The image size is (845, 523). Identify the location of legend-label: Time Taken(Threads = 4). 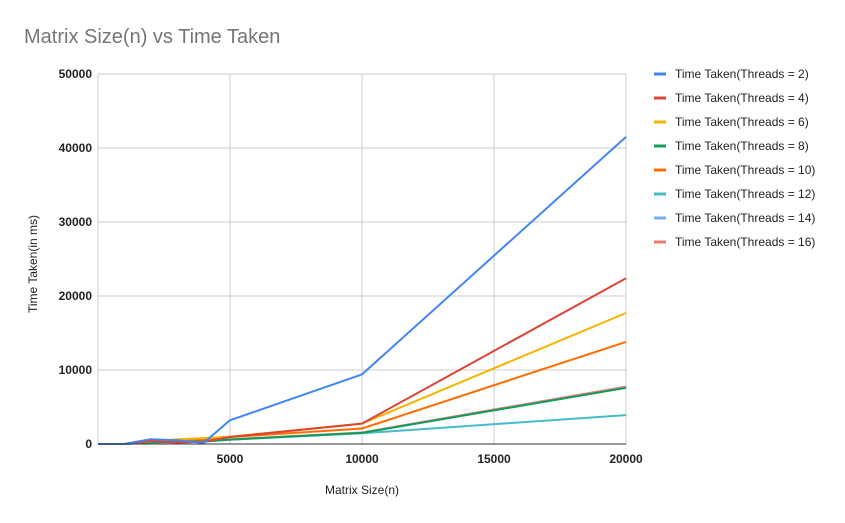
(742, 98).